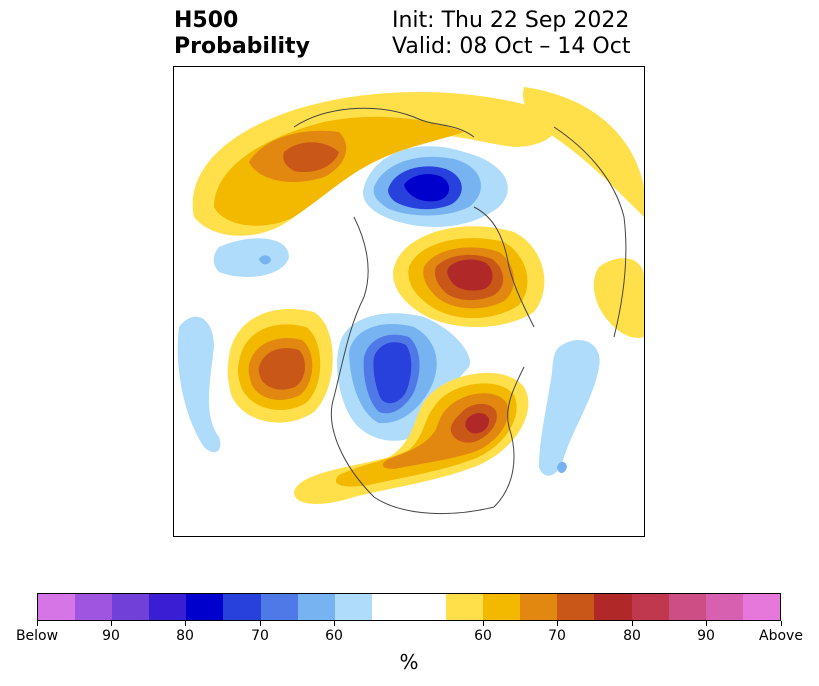 The width and height of the screenshot is (819, 686). What do you see at coordinates (242, 33) in the screenshot?
I see `map-title: H500 Probability` at bounding box center [242, 33].